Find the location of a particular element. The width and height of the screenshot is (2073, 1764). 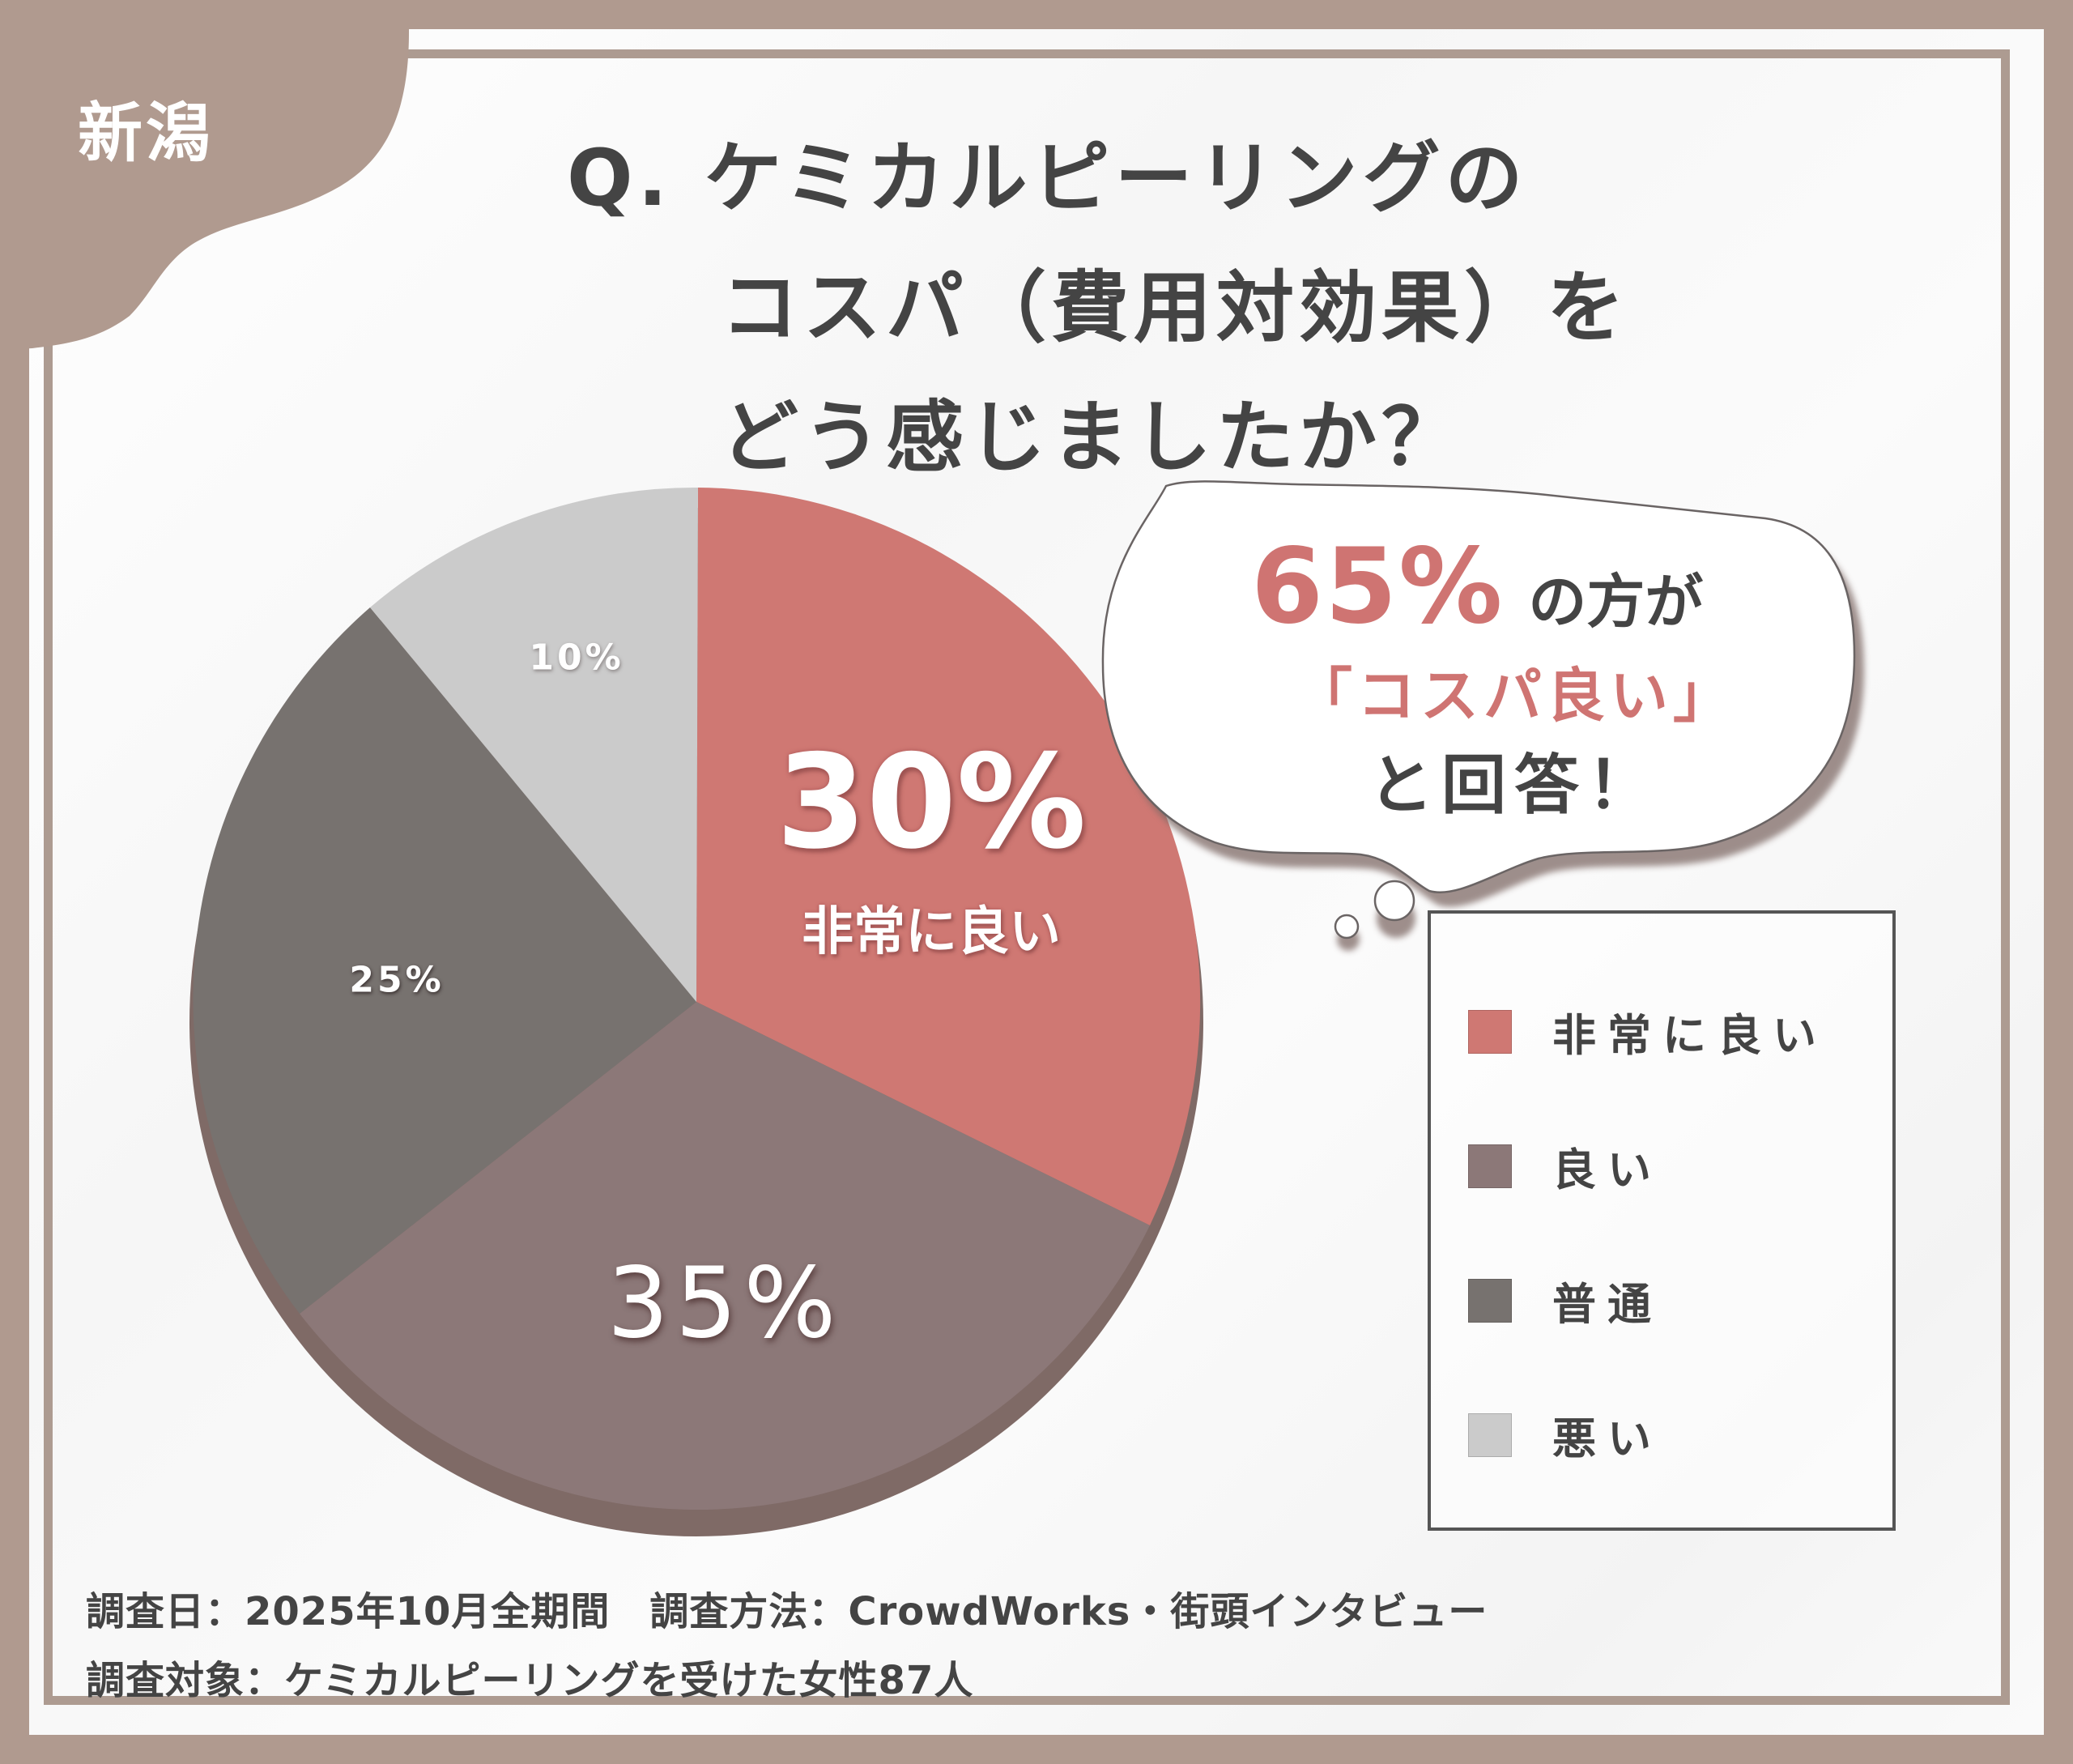

thought-dot-large is located at coordinates (1394, 901).